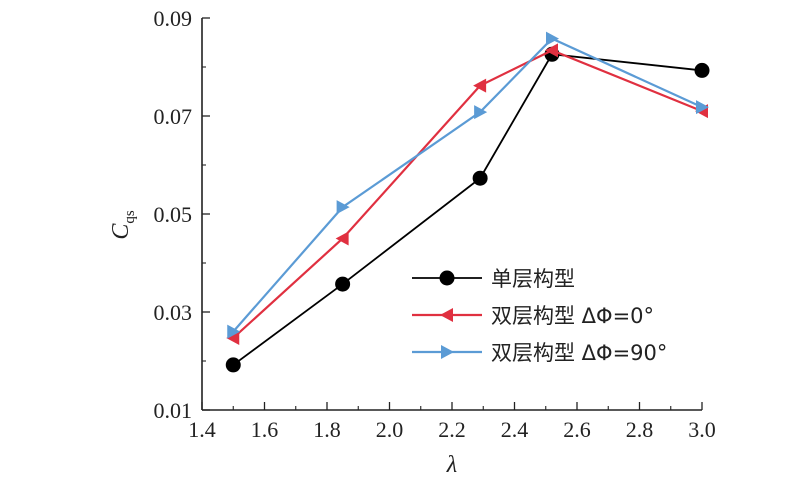 Image resolution: width=800 pixels, height=482 pixels. I want to click on legend-label: 双层构型 ΔΦ=0°, so click(572, 316).